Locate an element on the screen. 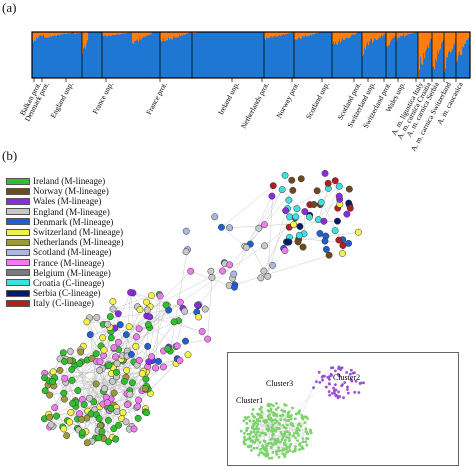  legend-label: Wales (M-lineage) is located at coordinates (67, 201).